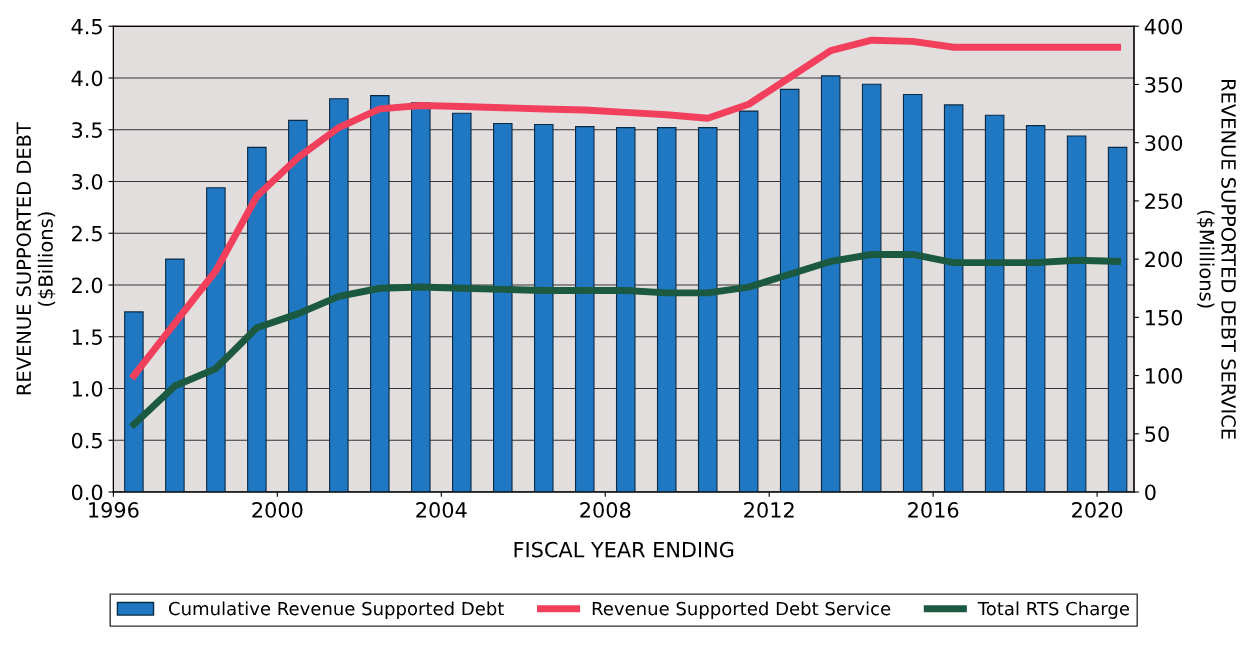 This screenshot has width=1260, height=656. I want to click on y2-axis-title: REVENUE SUPPORTED DEBT SERVICE ($Millions), so click(1216, 259).